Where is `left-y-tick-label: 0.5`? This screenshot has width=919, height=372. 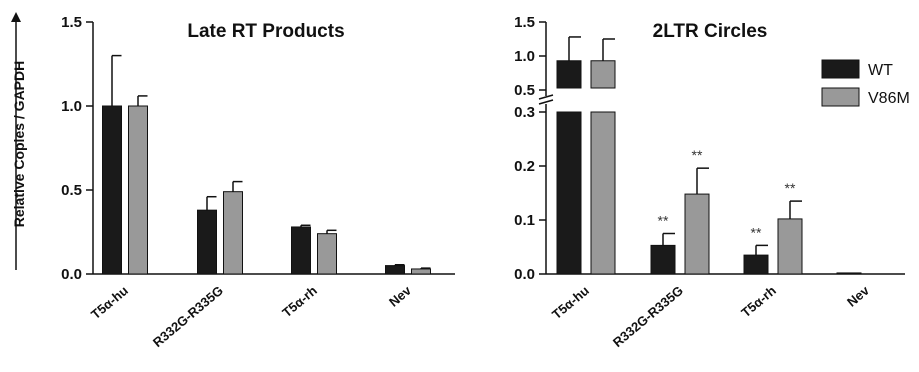 left-y-tick-label: 0.5 is located at coordinates (71, 190).